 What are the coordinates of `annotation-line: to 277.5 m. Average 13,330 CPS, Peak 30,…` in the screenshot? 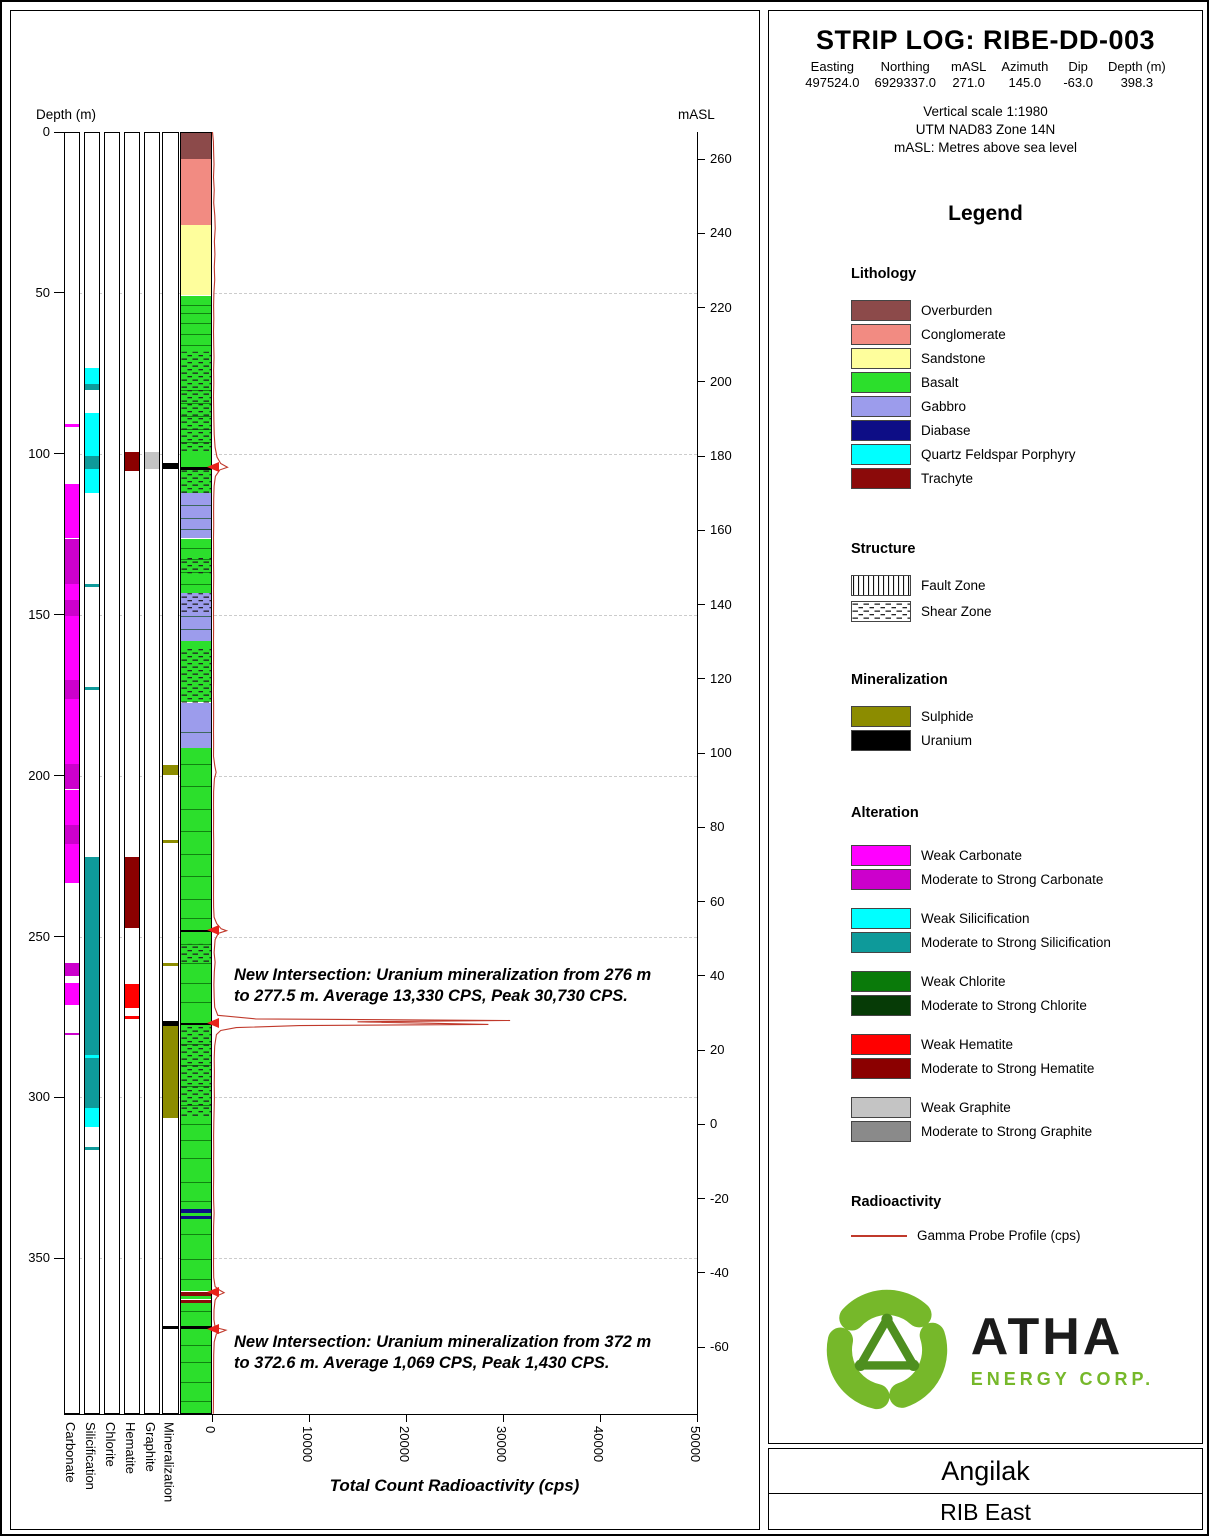 It's located at (431, 996).